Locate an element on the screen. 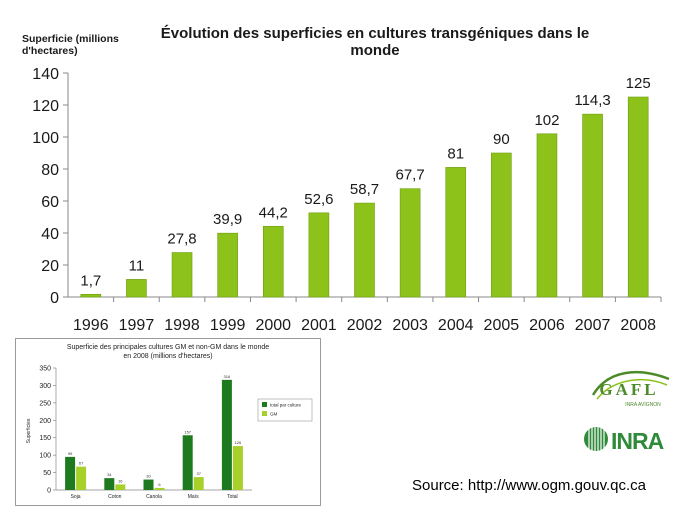  y-axis-label-line: d'hectares) is located at coordinates (50, 51).